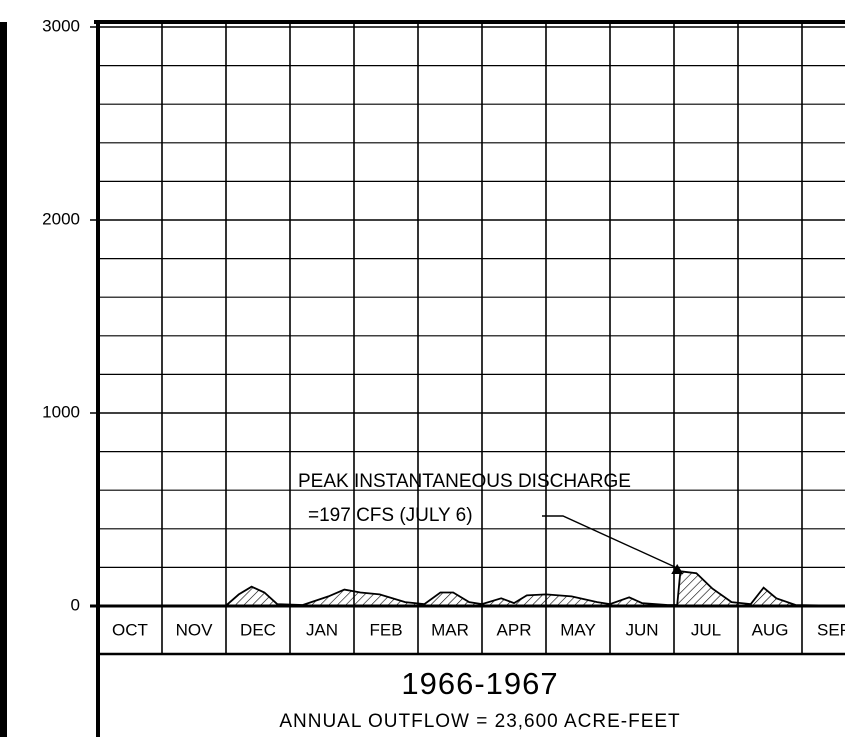  Describe the element at coordinates (514, 629) in the screenshot. I see `x-tick-label: APR` at that location.